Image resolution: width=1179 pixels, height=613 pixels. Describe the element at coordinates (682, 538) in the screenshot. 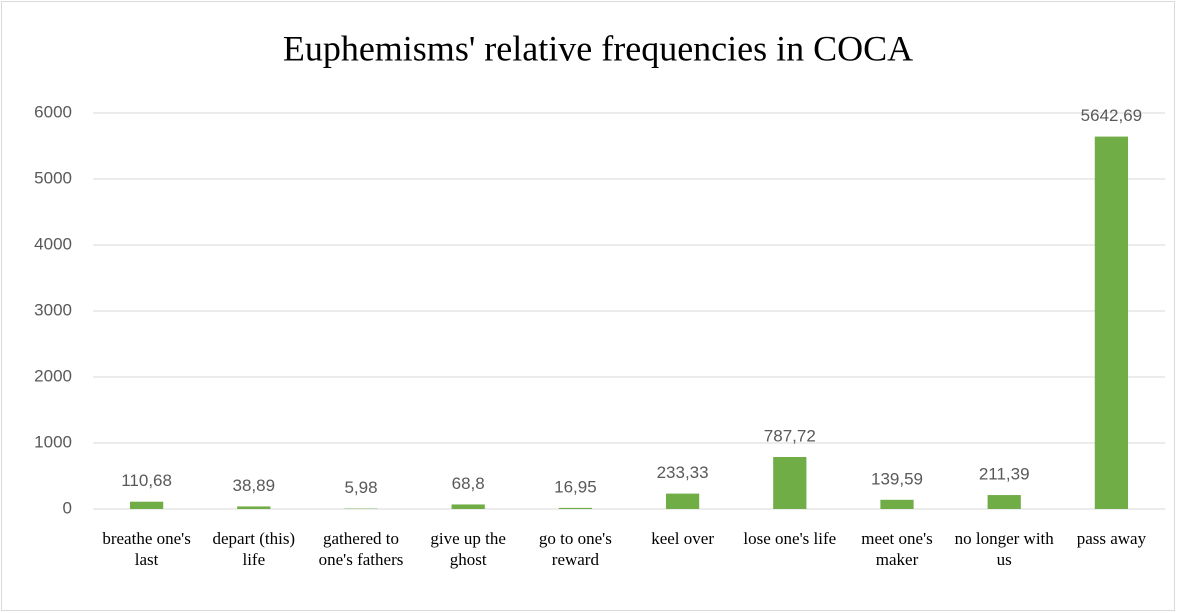

I see `x-tick-label: keel over` at that location.